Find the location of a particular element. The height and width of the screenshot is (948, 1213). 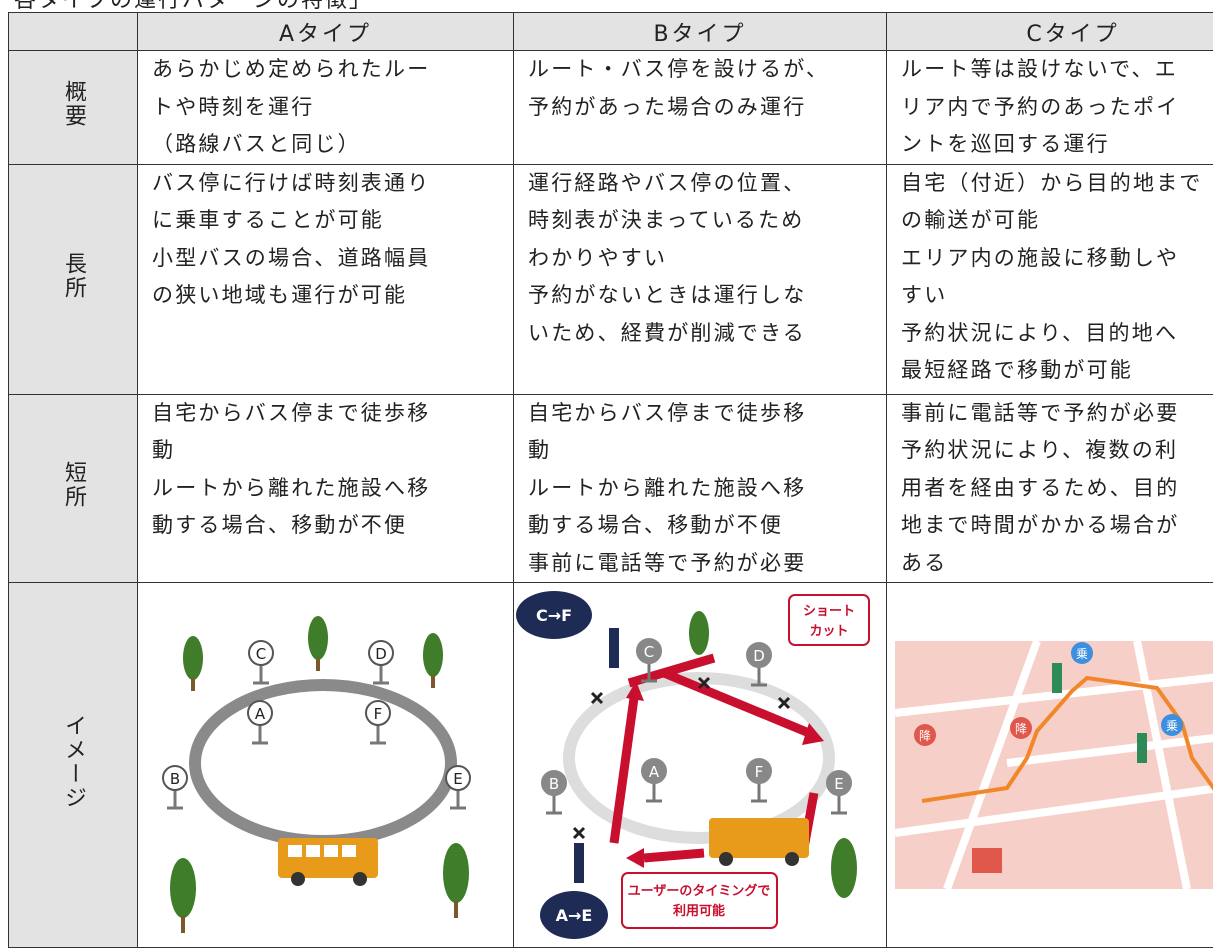

cell: あらかじめ定められたルートや時刻を運行（路線バスと同じ） is located at coordinates (326, 108).